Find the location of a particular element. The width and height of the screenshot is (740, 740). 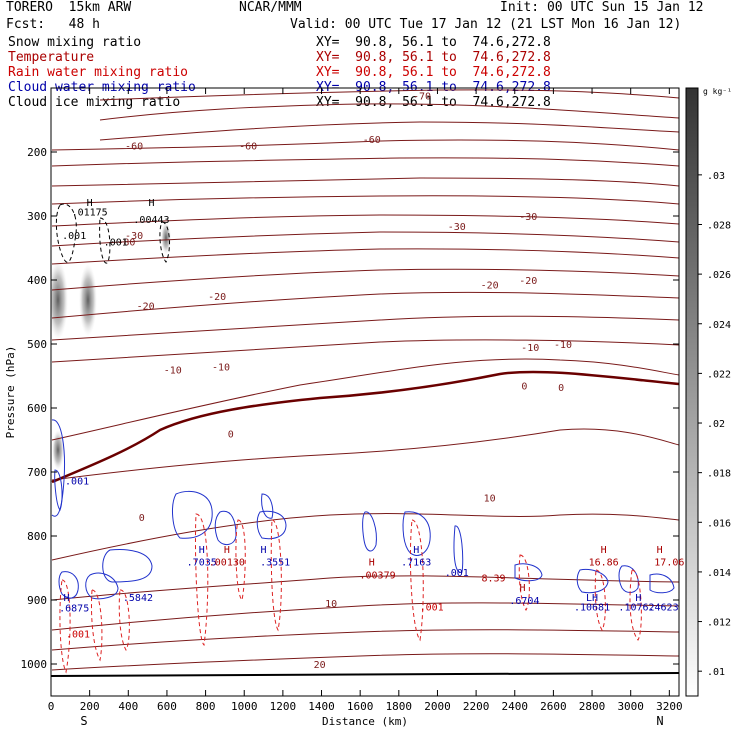

x-tick-label: 2200 is located at coordinates (476, 706).